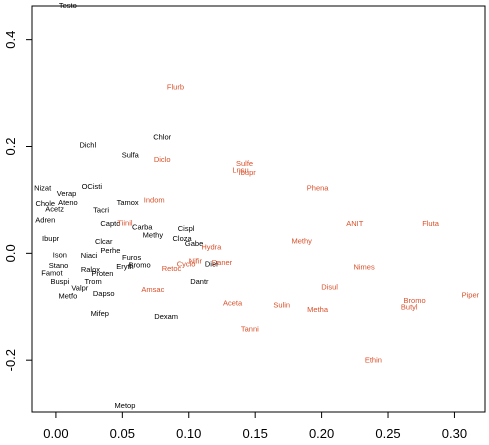 This screenshot has width=489, height=445. What do you see at coordinates (92, 281) in the screenshot?
I see `point-label: Trom` at bounding box center [92, 281].